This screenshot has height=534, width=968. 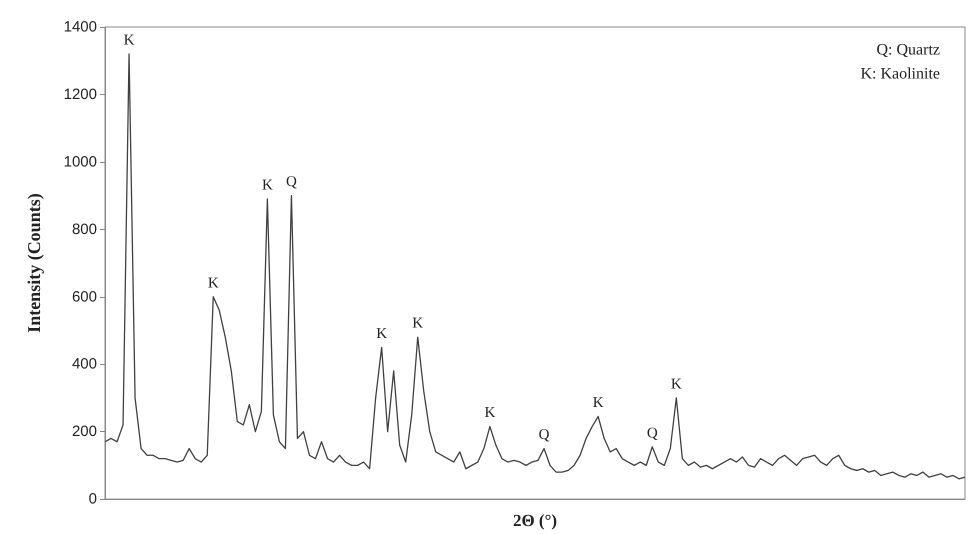 What do you see at coordinates (80, 27) in the screenshot?
I see `y-tick-label: 1400` at bounding box center [80, 27].